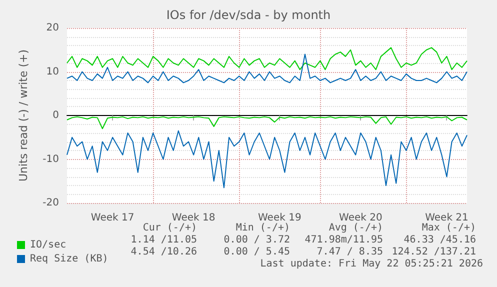 The image size is (497, 287). I want to click on legend-label: Req Size (KB), so click(69, 259).